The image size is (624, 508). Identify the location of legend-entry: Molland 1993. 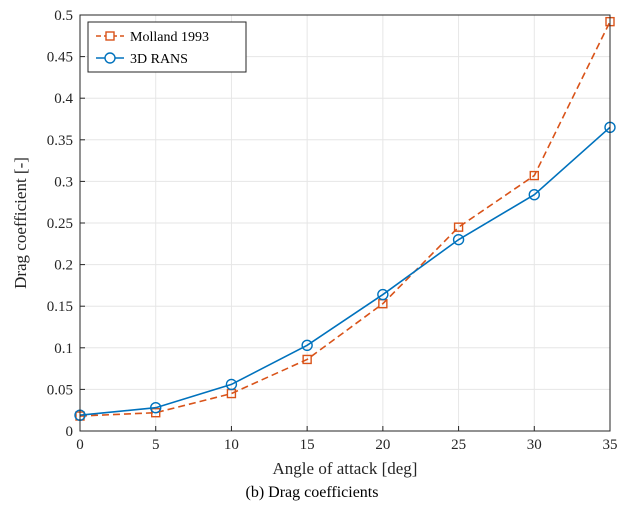
(152, 37).